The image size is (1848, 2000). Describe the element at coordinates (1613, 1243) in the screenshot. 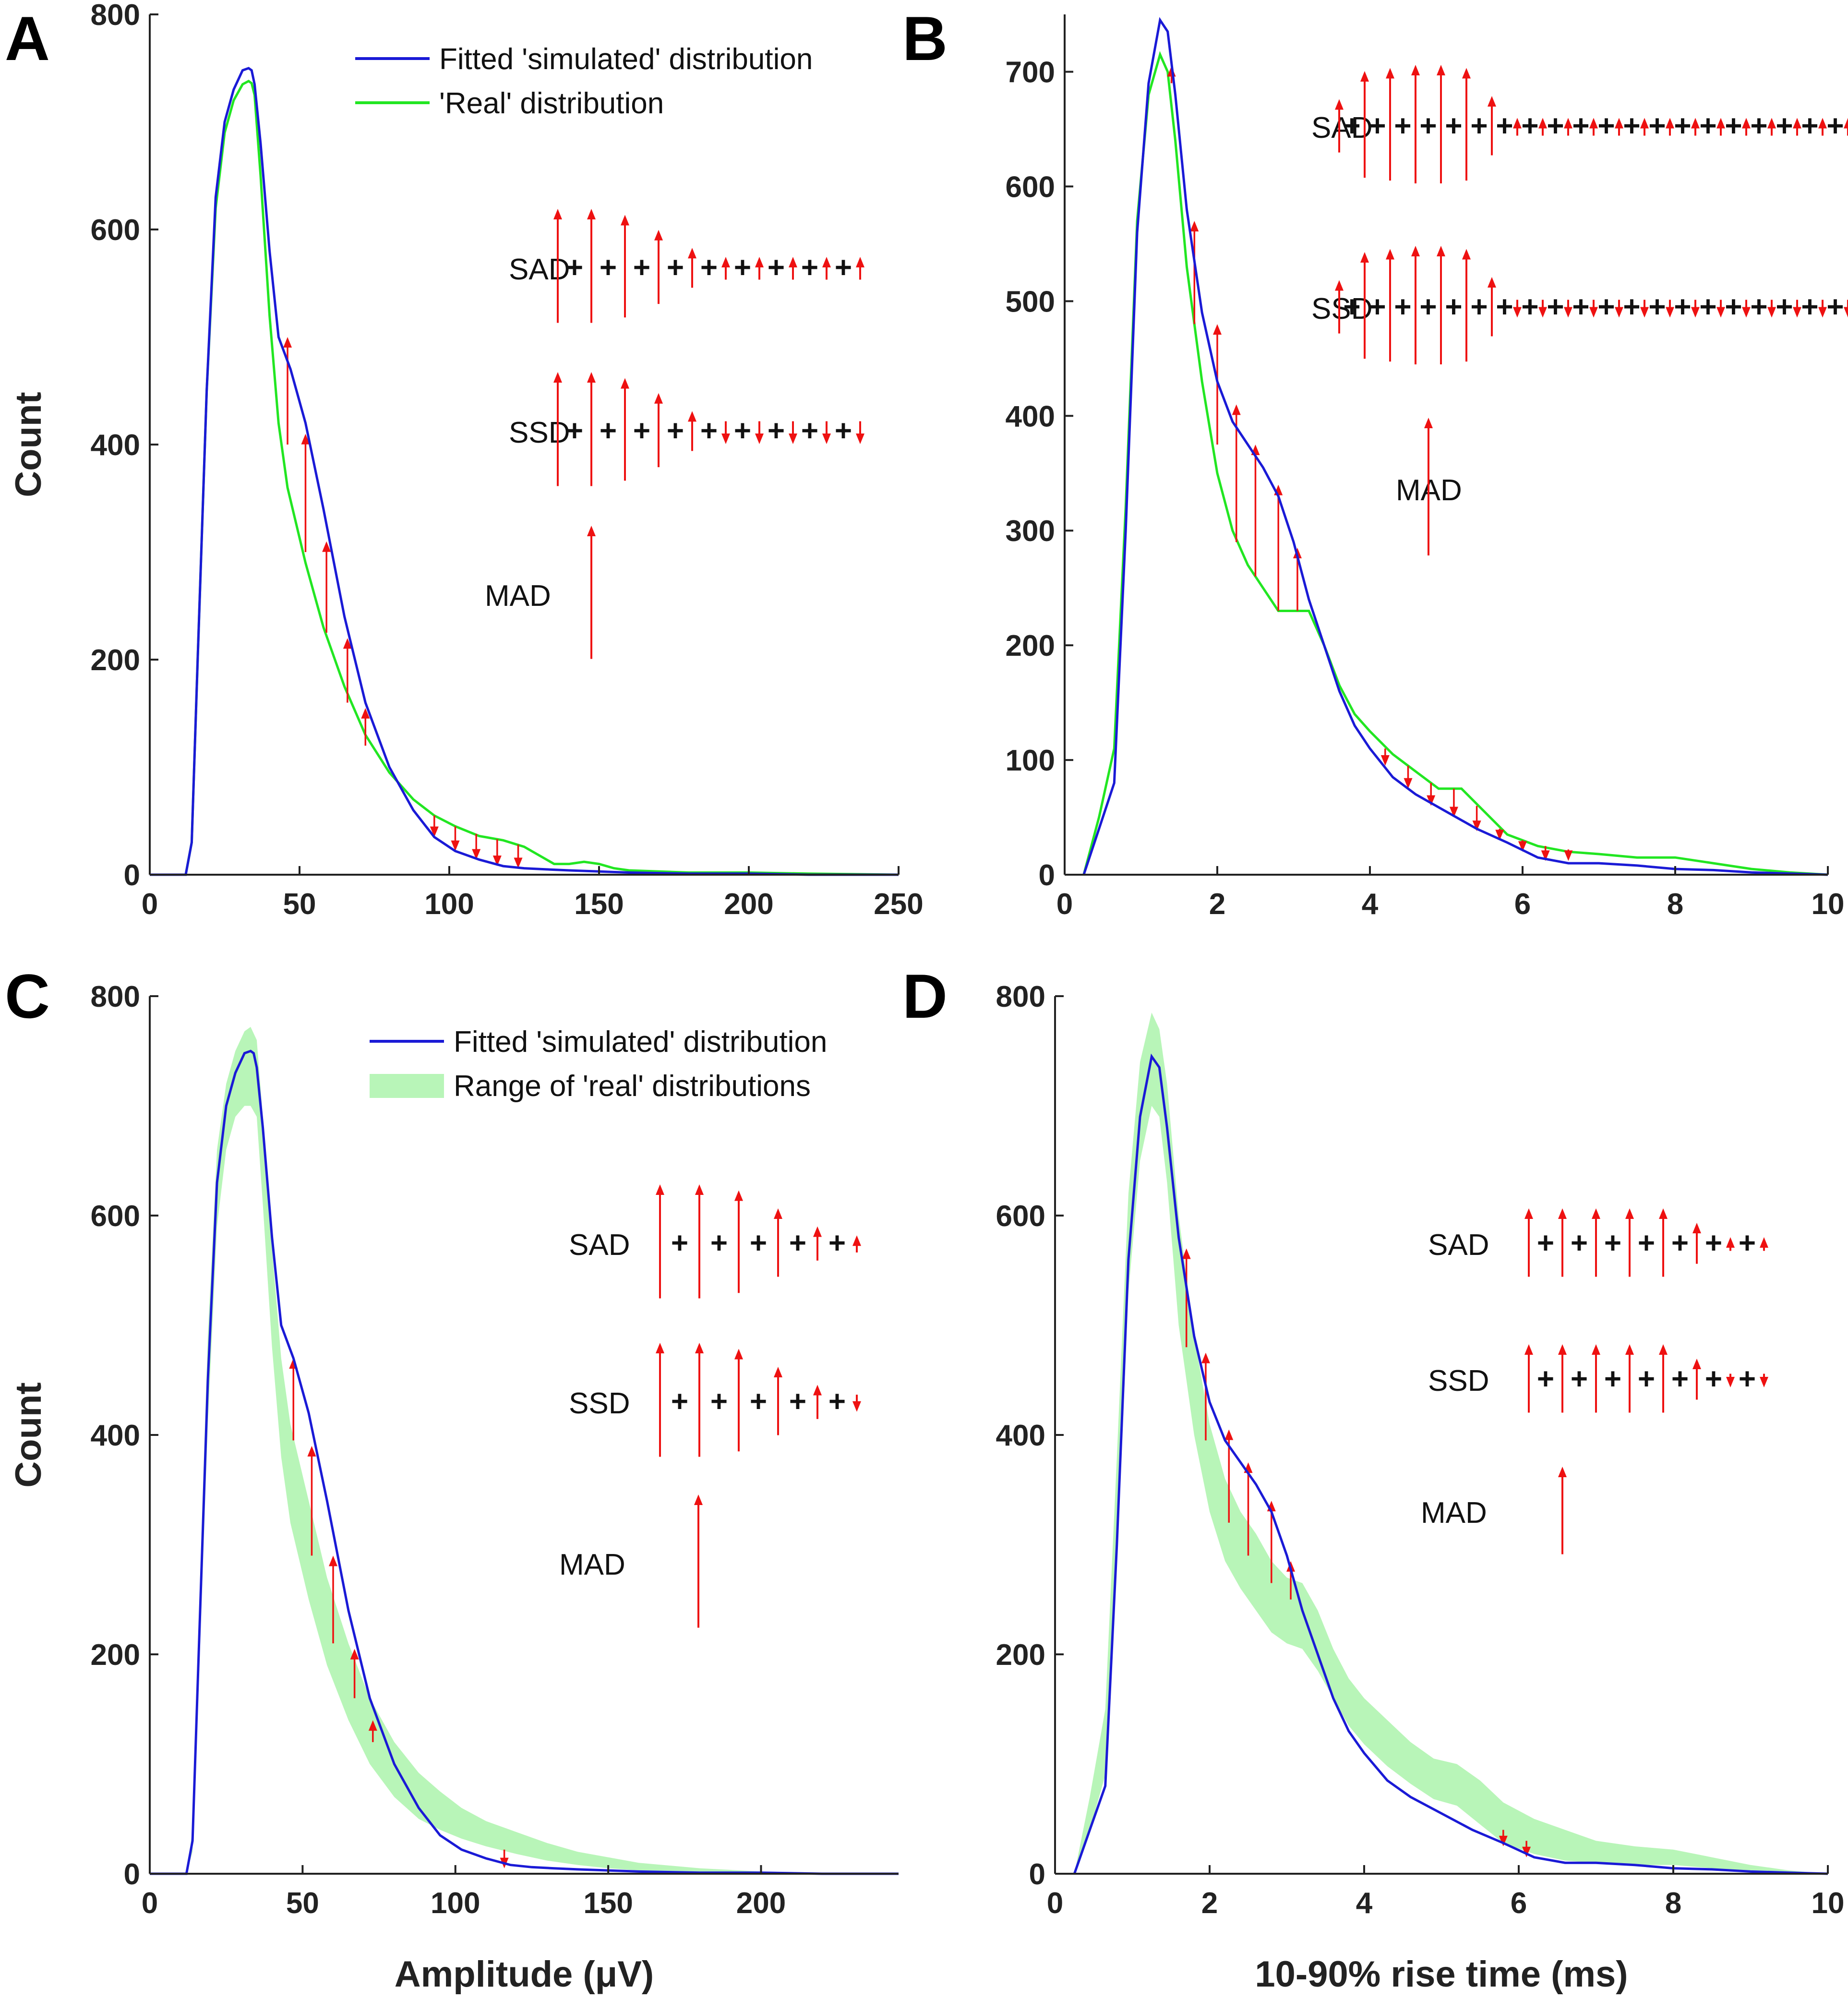

I see `panel-d-sad-plus: +` at that location.